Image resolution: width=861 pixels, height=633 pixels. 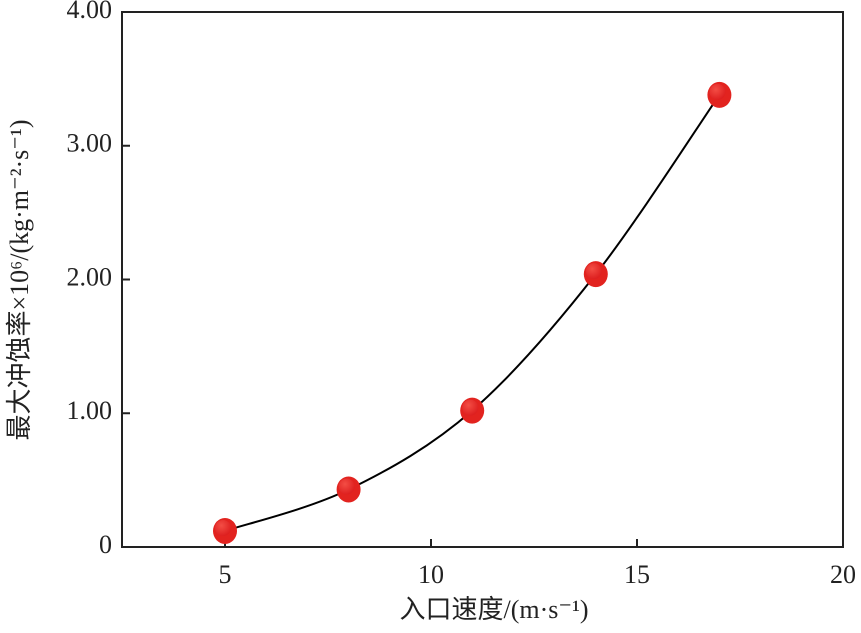 What do you see at coordinates (19, 280) in the screenshot?
I see `y-axis-label: 最大冲蚀率×10⁶/(kg·m⁻²·s⁻¹)` at bounding box center [19, 280].